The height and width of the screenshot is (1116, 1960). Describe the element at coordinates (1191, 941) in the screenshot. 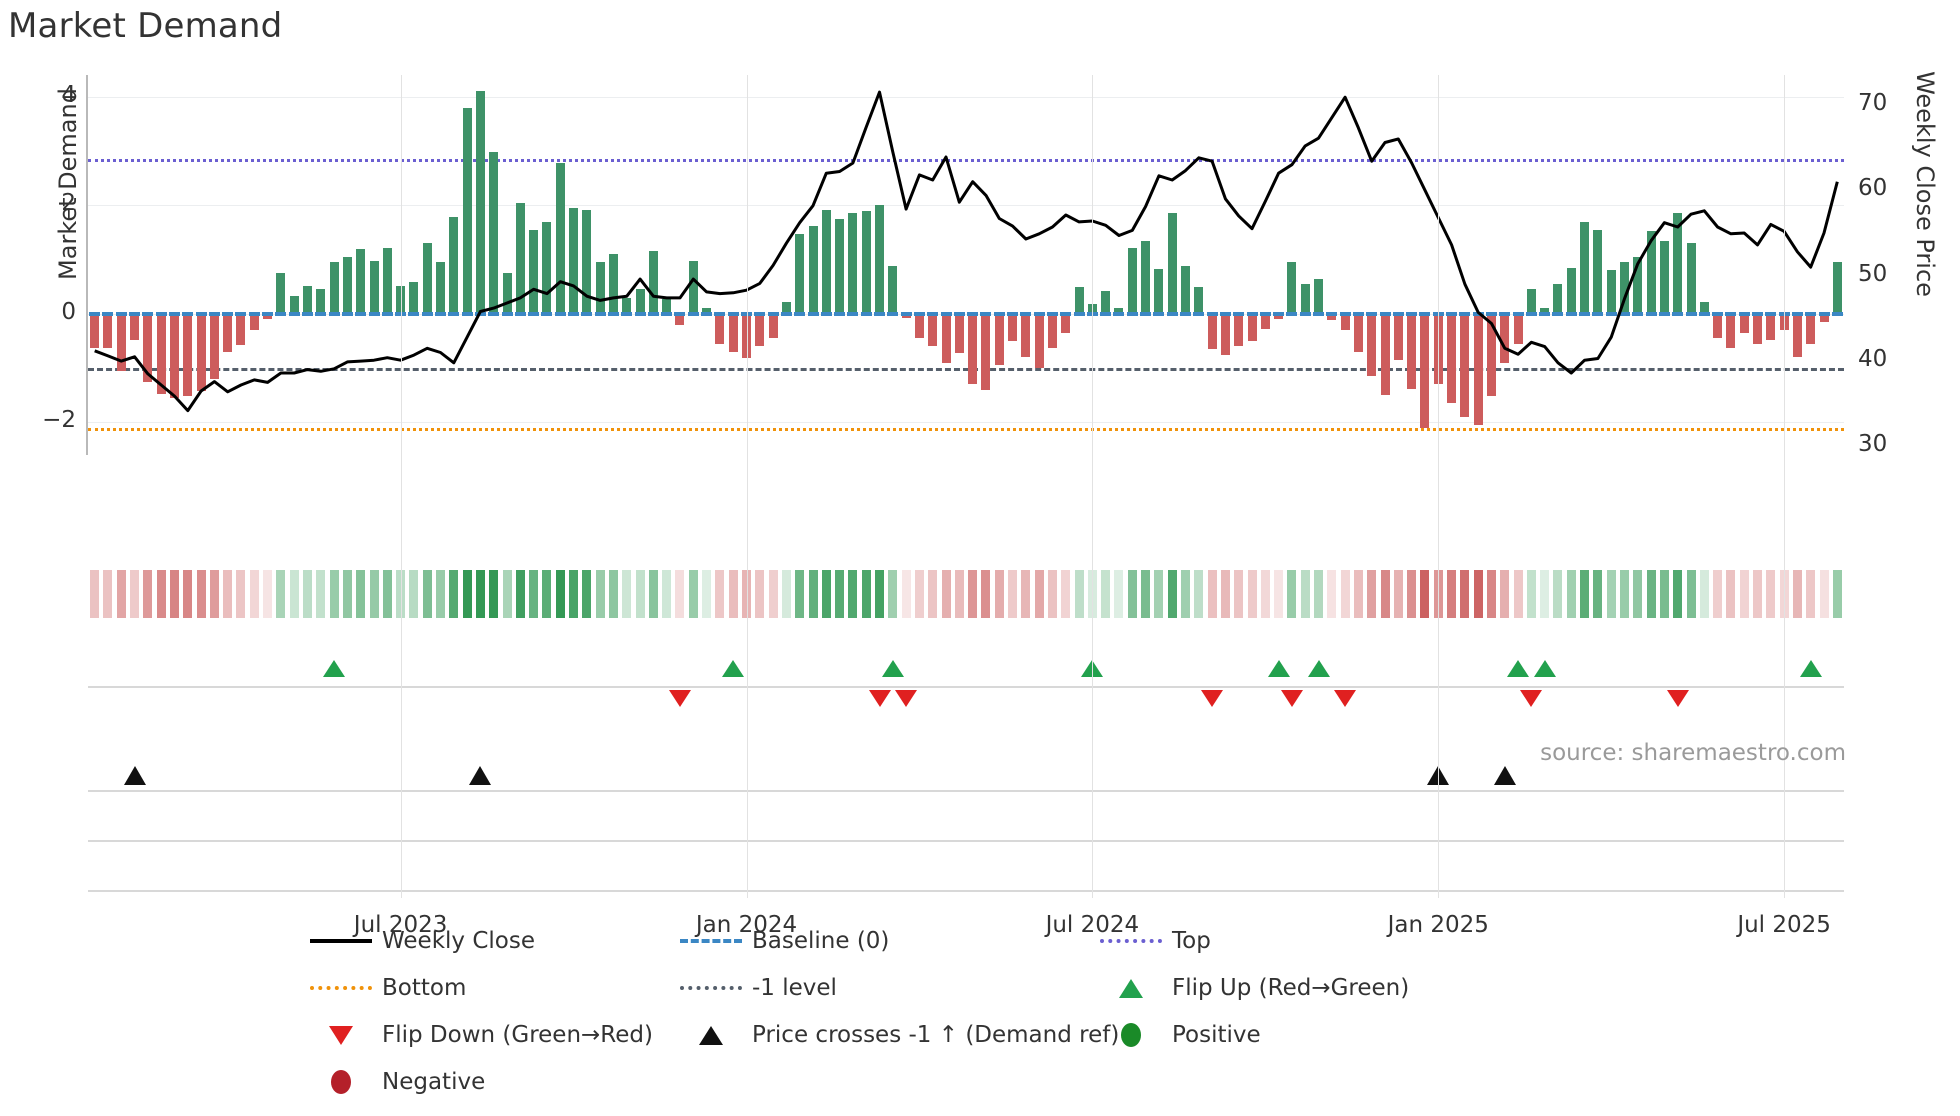

I see `legend-label: Top` at that location.